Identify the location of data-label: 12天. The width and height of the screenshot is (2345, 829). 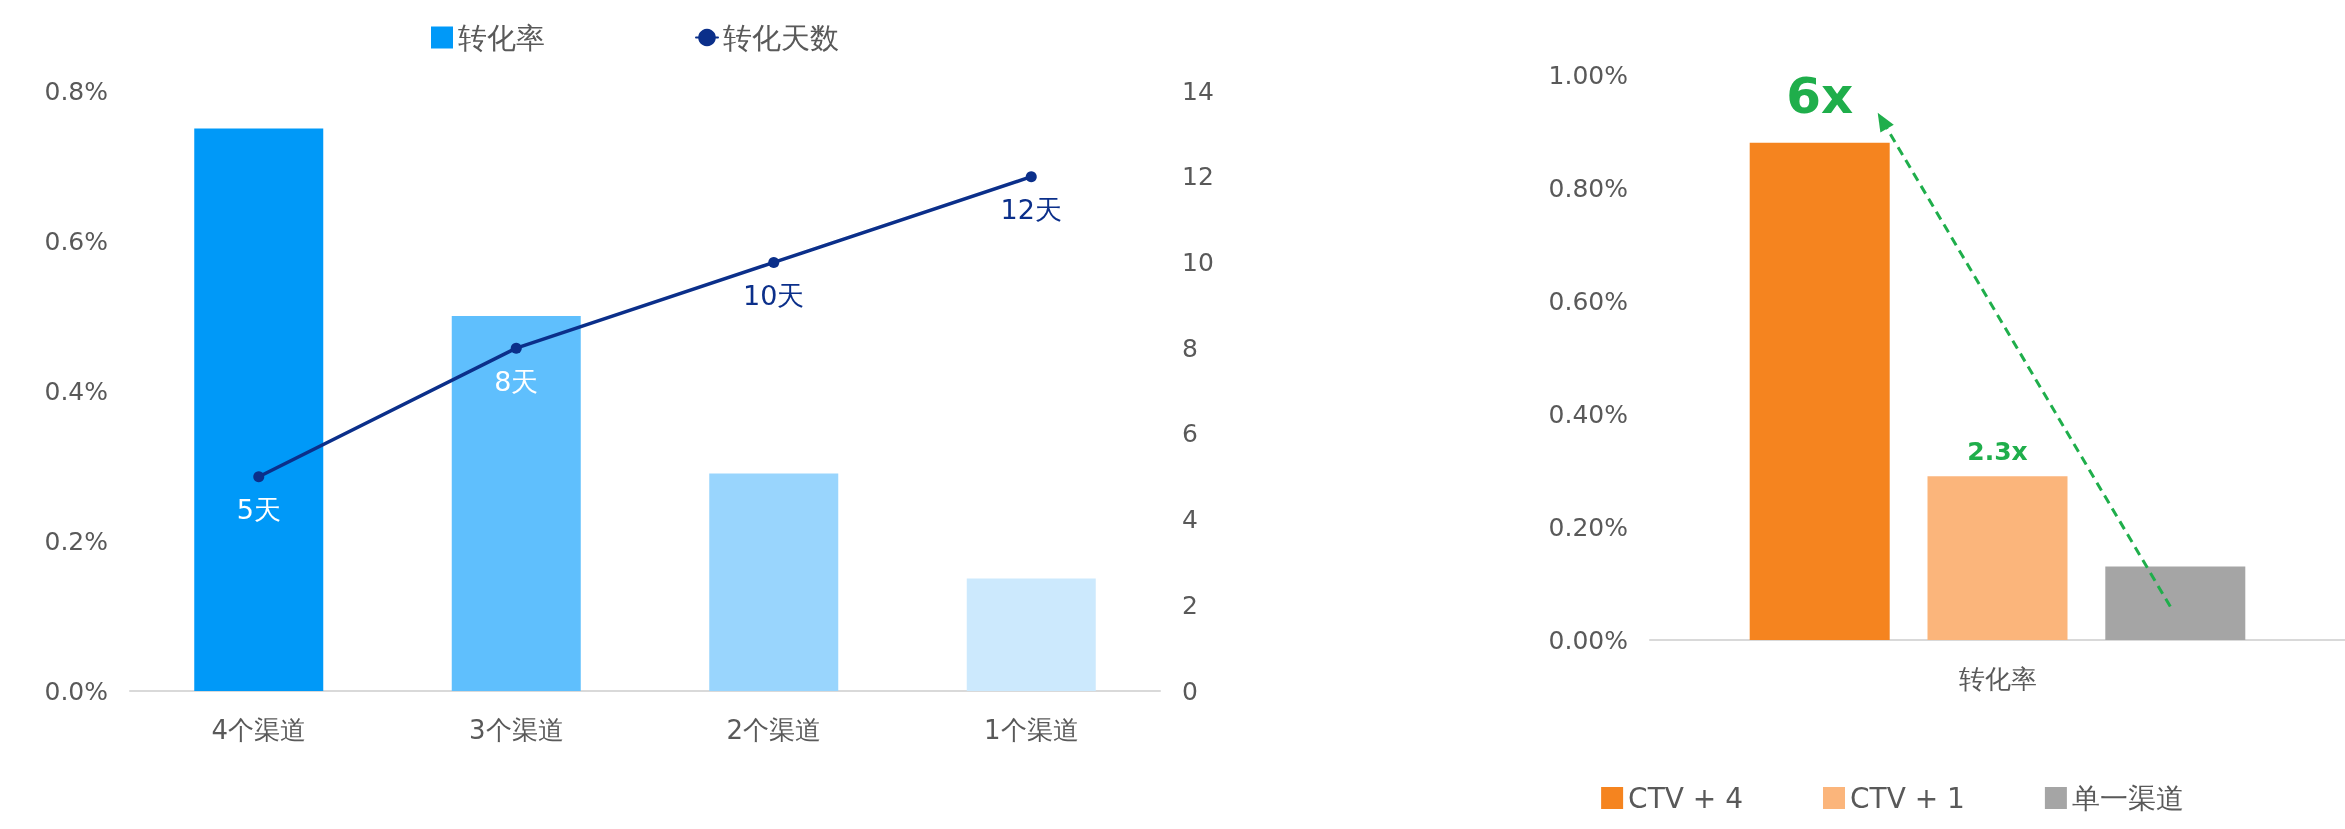
(1031, 210).